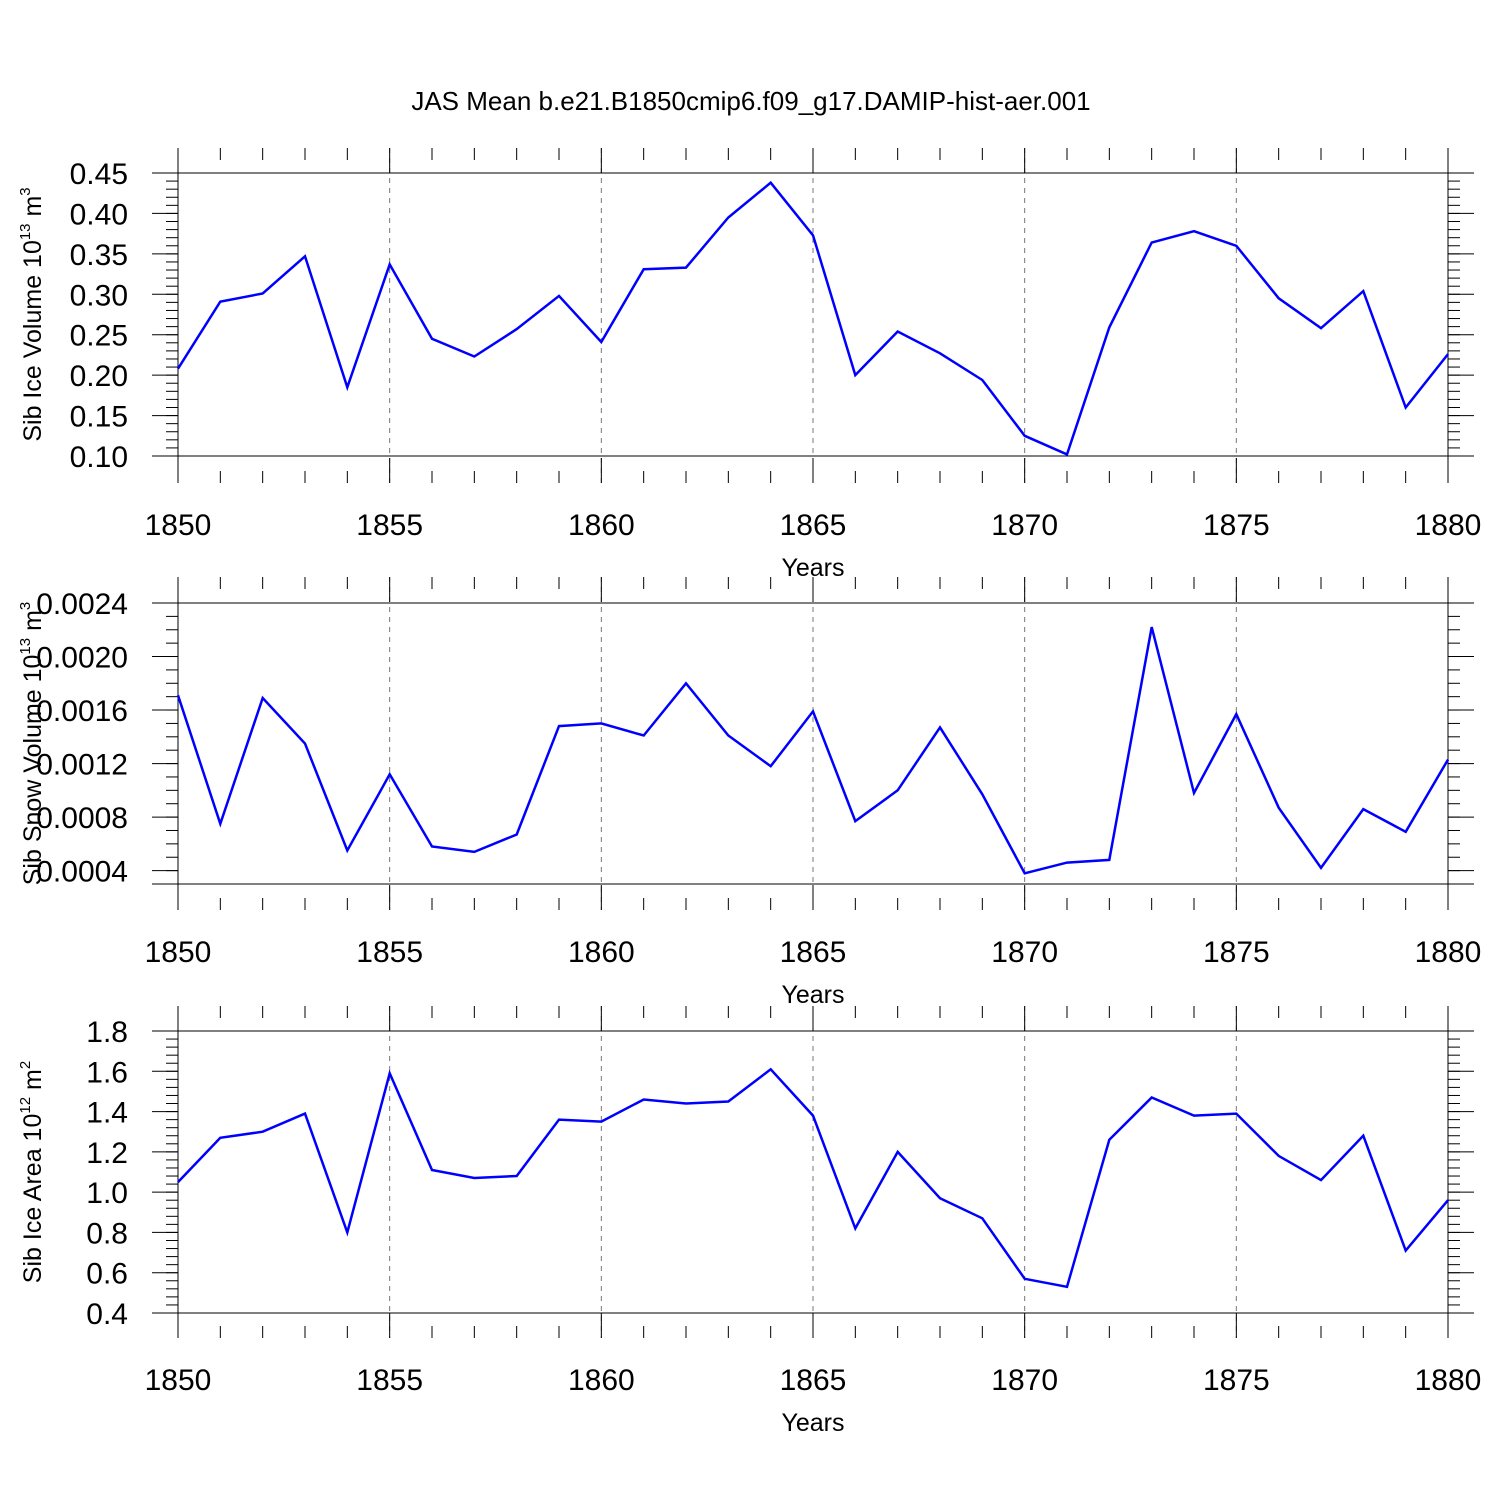 This screenshot has width=1500, height=1500. I want to click on y-tick-label: 0.0008, so click(82, 818).